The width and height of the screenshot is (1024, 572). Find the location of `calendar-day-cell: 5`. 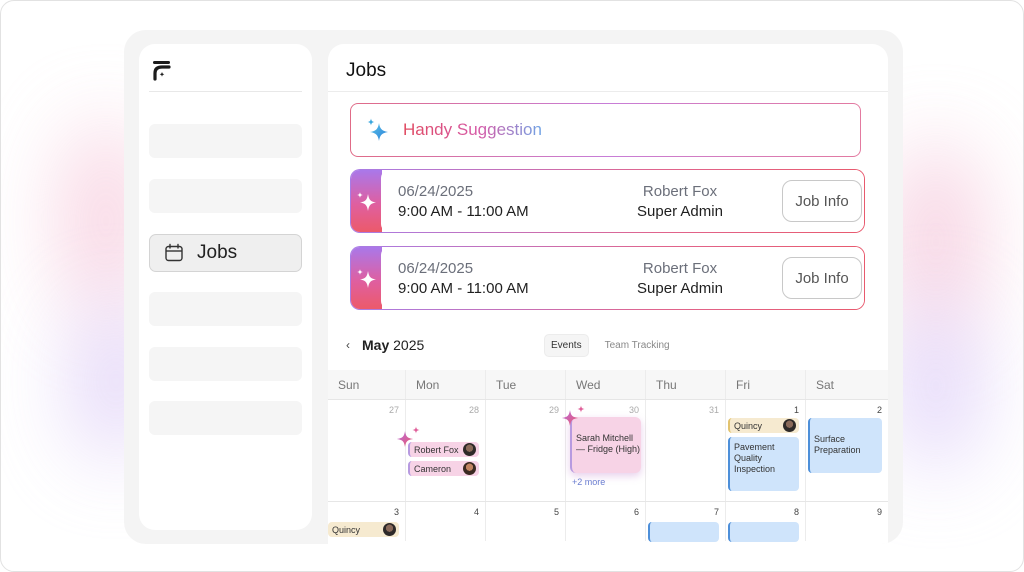

calendar-day-cell: 5 is located at coordinates (526, 521).